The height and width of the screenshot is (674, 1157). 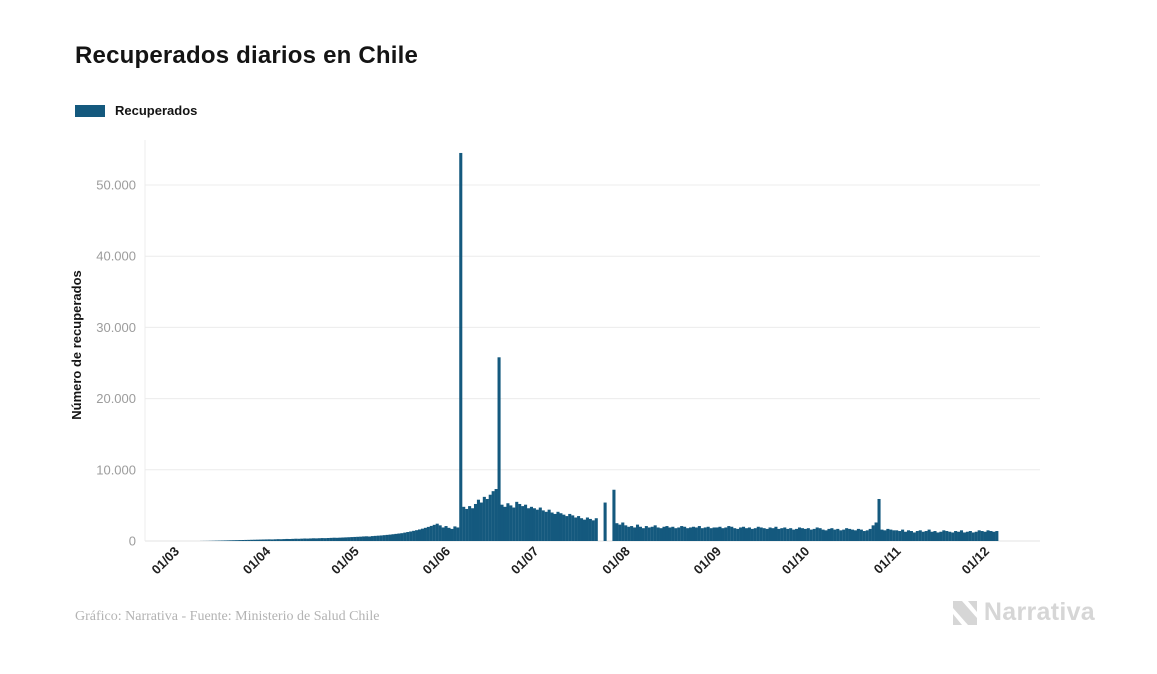 What do you see at coordinates (156, 110) in the screenshot?
I see `legend-label-recuperados: Recuperados` at bounding box center [156, 110].